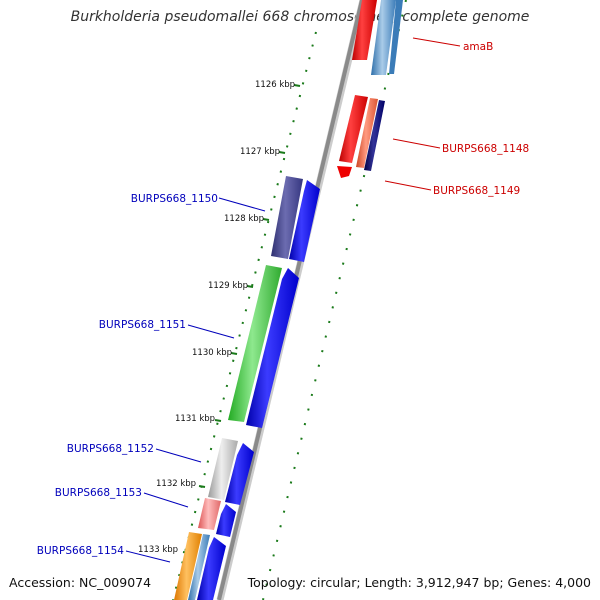  What do you see at coordinates (287, 217) in the screenshot?
I see `gene-burps668-1150-ortholog` at bounding box center [287, 217].